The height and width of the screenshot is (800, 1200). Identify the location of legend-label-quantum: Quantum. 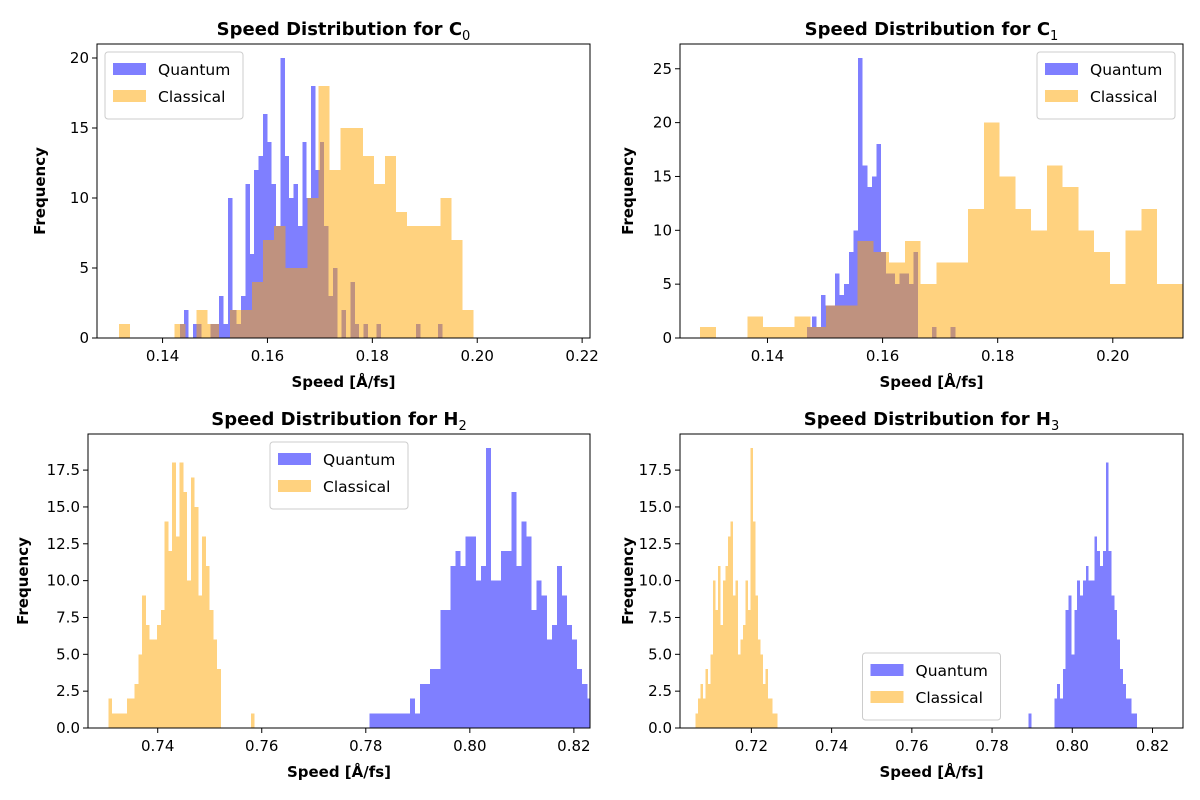
(359, 460).